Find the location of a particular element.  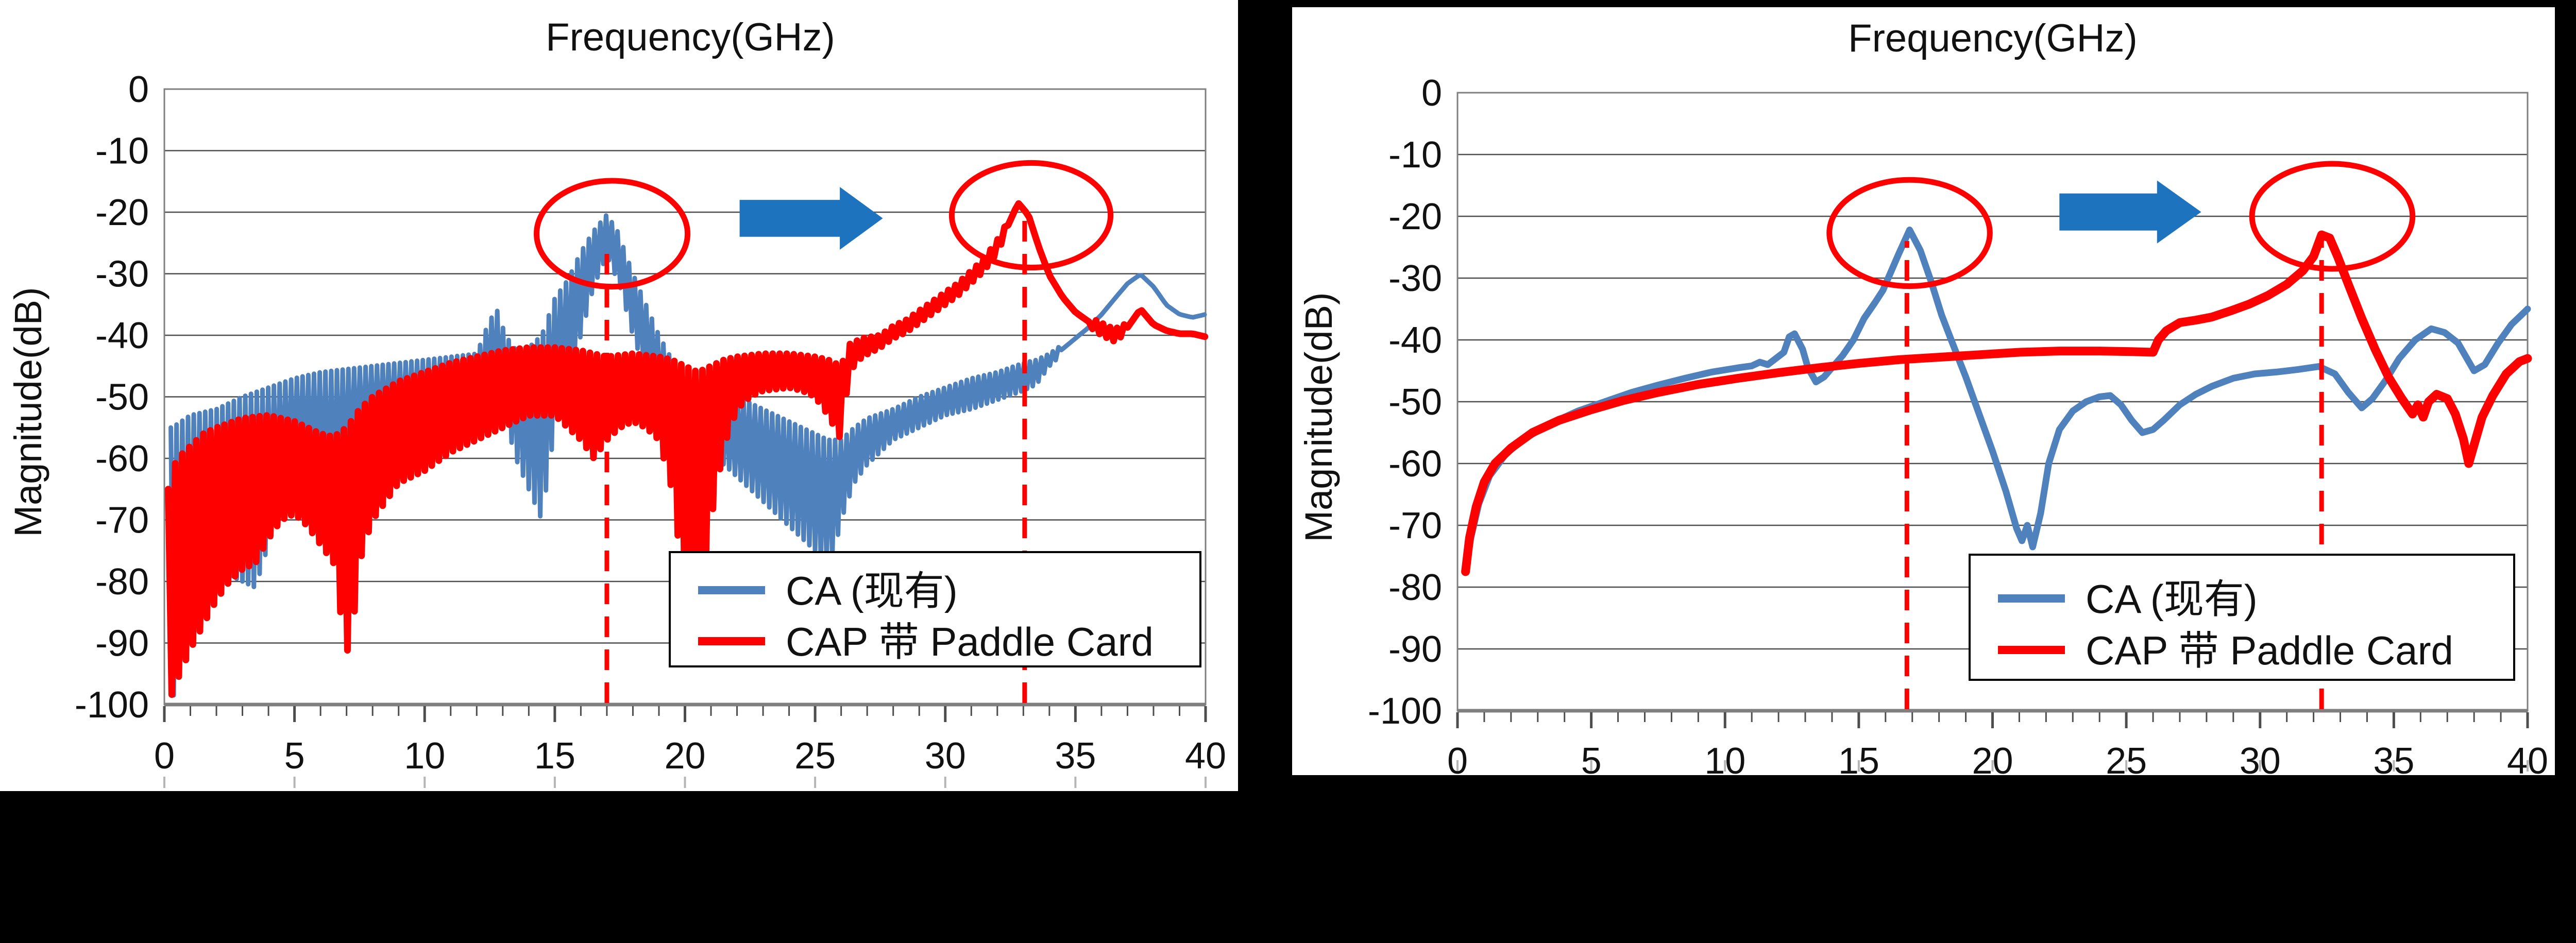

chart1-legend-box is located at coordinates (935, 609).